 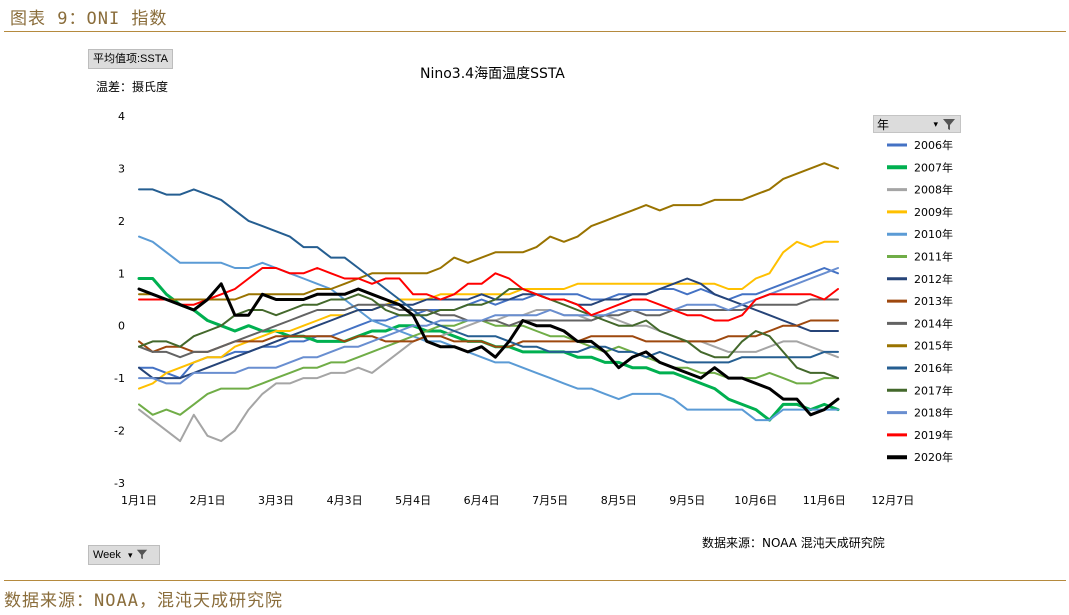 I want to click on x-tick-label: 10月6日, so click(x=755, y=500).